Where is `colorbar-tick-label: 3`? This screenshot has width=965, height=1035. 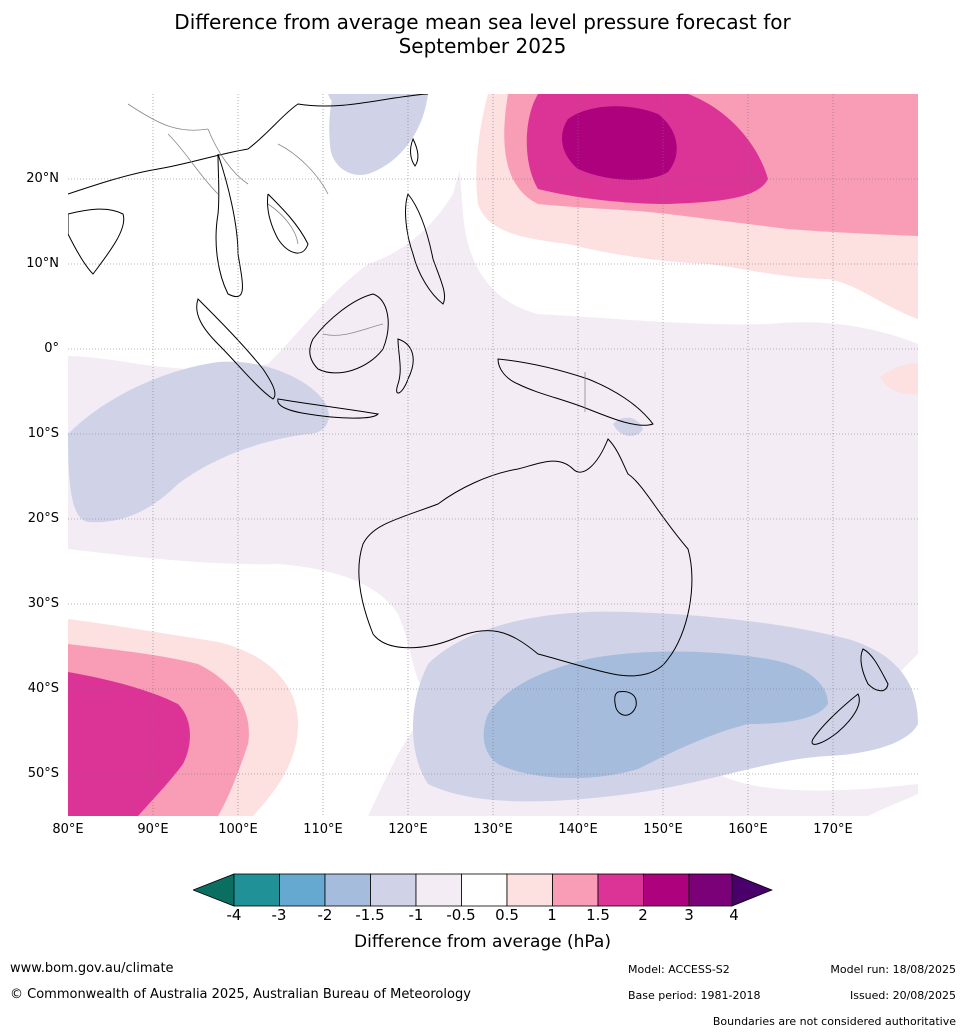
colorbar-tick-label: 3 is located at coordinates (689, 915).